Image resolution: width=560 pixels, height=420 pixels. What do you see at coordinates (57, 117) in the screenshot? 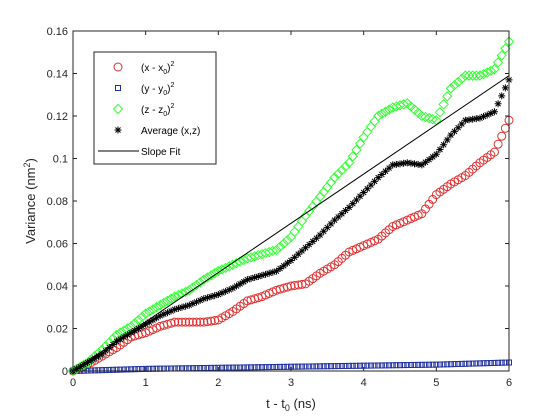
I see `y-tick-label: 0.12` at bounding box center [57, 117].